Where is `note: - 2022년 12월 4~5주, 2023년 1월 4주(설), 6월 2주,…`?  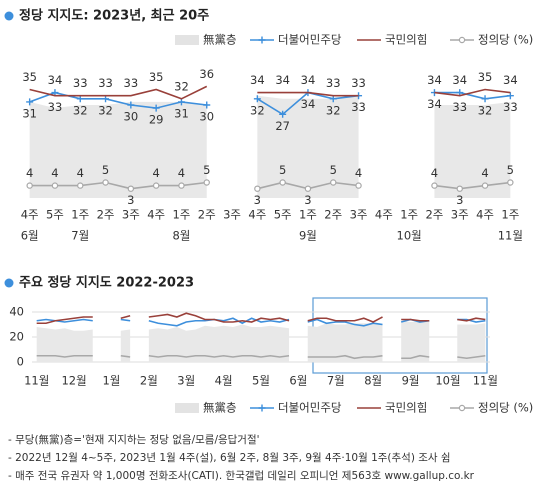
note: - 2022년 12월 4~5주, 2023년 1월 4주(설), 6월 2주,… is located at coordinates (229, 458).